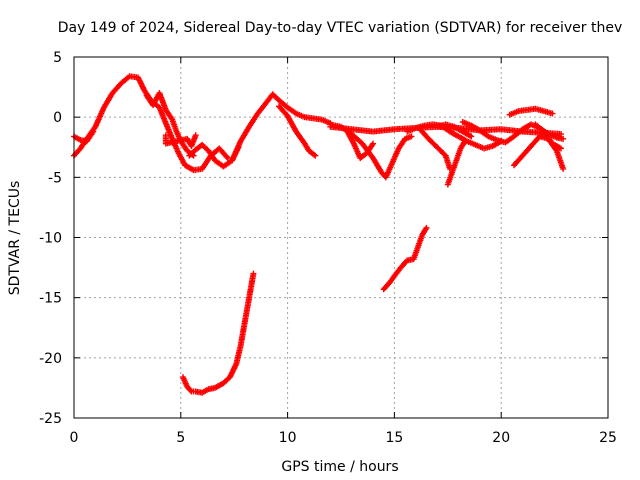 The height and width of the screenshot is (480, 640). What do you see at coordinates (57, 118) in the screenshot?
I see `y-tick-label: 0` at bounding box center [57, 118].